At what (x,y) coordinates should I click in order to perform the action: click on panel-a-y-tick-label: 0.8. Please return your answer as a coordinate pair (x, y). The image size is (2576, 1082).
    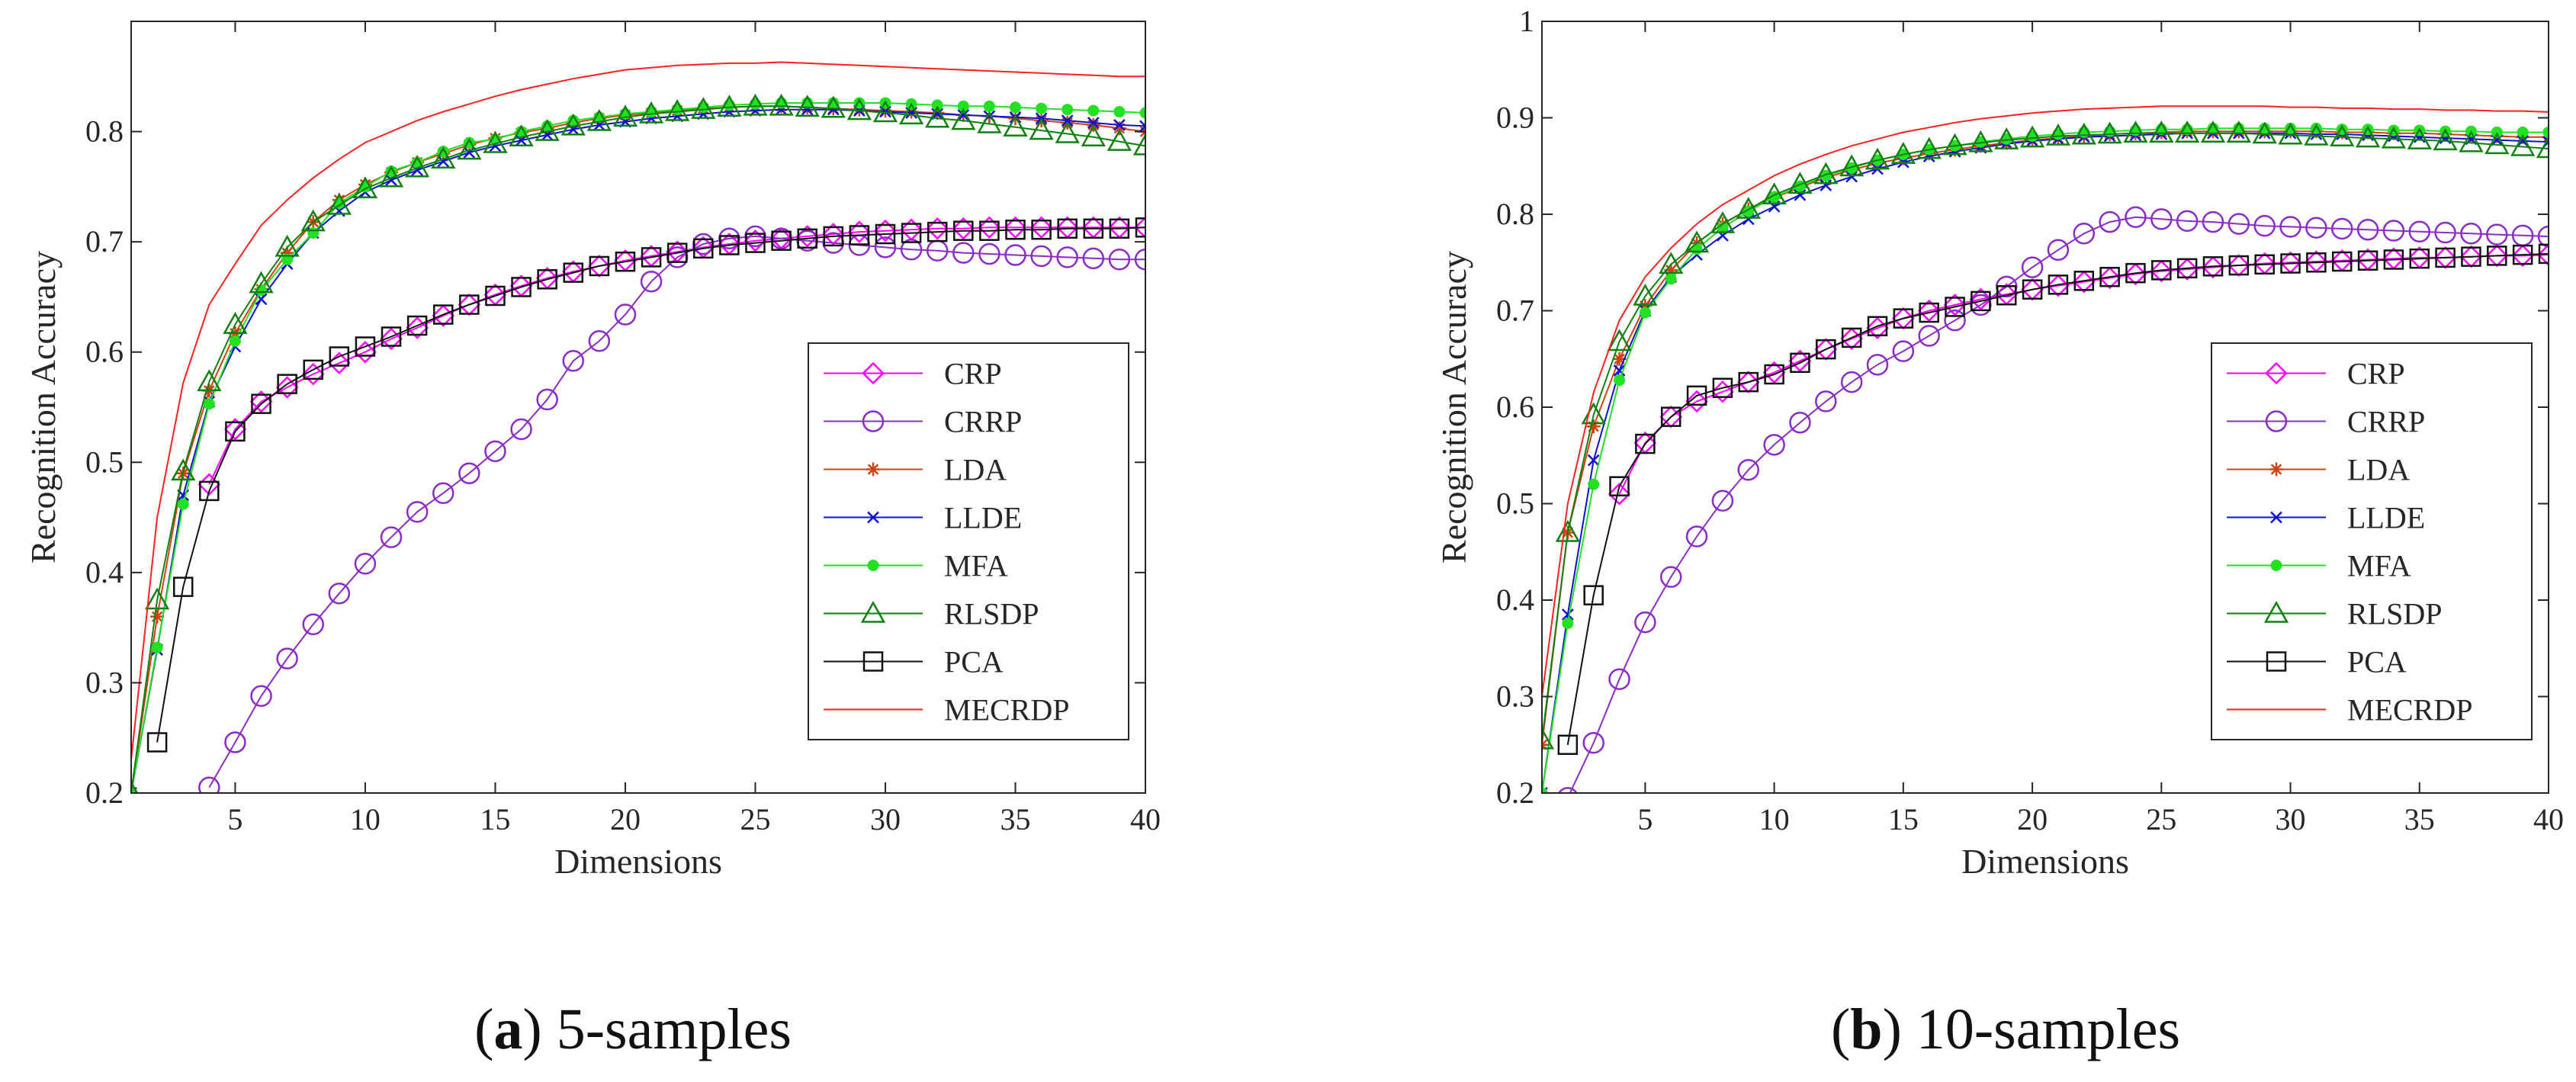
    Looking at the image, I should click on (104, 132).